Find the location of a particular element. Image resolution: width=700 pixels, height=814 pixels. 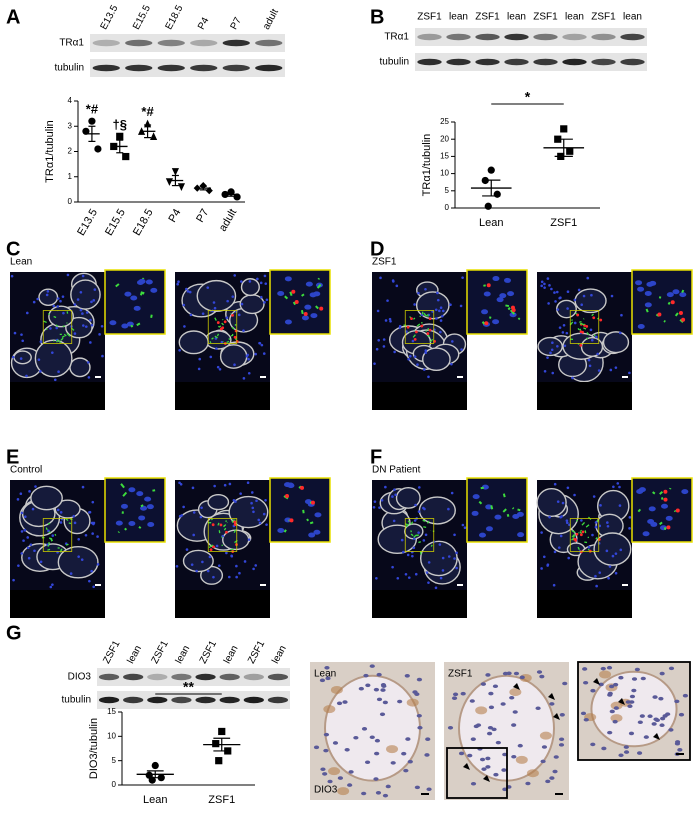

lane-label: lean is located at coordinates (183, 655).